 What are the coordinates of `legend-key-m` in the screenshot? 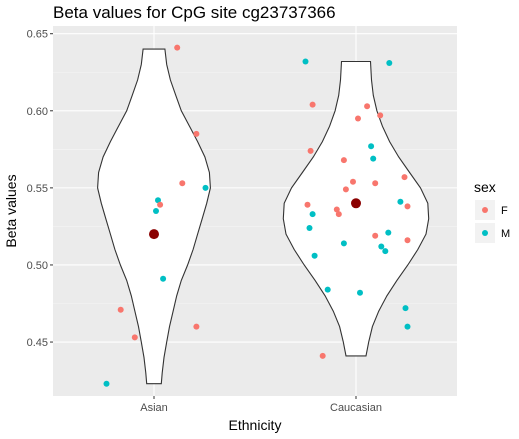 It's located at (485, 233).